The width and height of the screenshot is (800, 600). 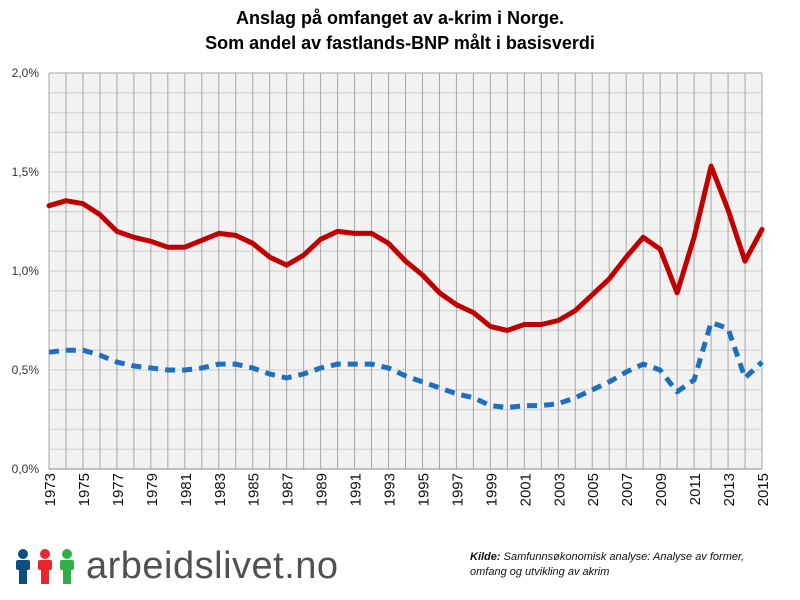 I want to click on y-tick-label: 1,5%, so click(x=26, y=172).